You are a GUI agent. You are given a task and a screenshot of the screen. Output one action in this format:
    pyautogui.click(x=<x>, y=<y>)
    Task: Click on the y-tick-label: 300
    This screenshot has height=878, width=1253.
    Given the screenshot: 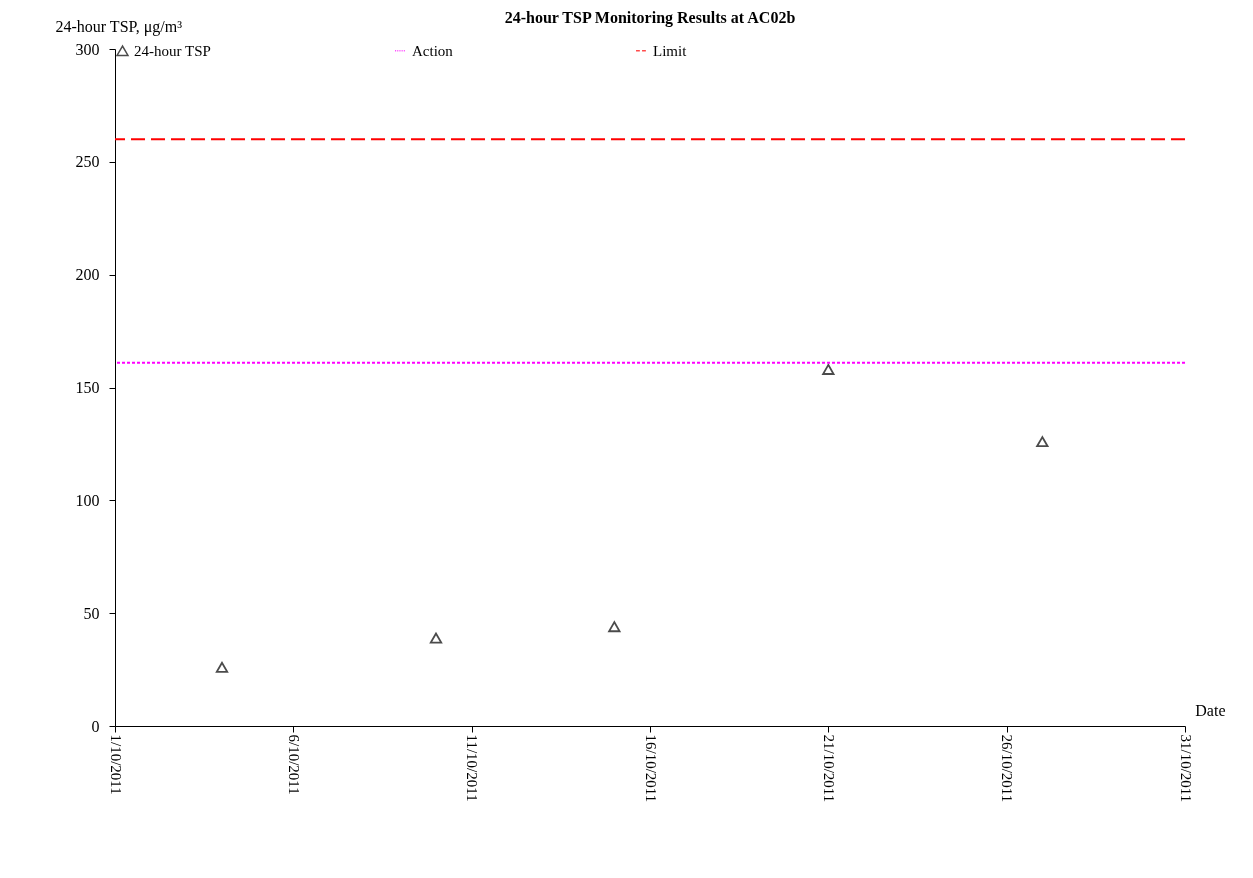 What is the action you would take?
    pyautogui.click(x=87, y=49)
    